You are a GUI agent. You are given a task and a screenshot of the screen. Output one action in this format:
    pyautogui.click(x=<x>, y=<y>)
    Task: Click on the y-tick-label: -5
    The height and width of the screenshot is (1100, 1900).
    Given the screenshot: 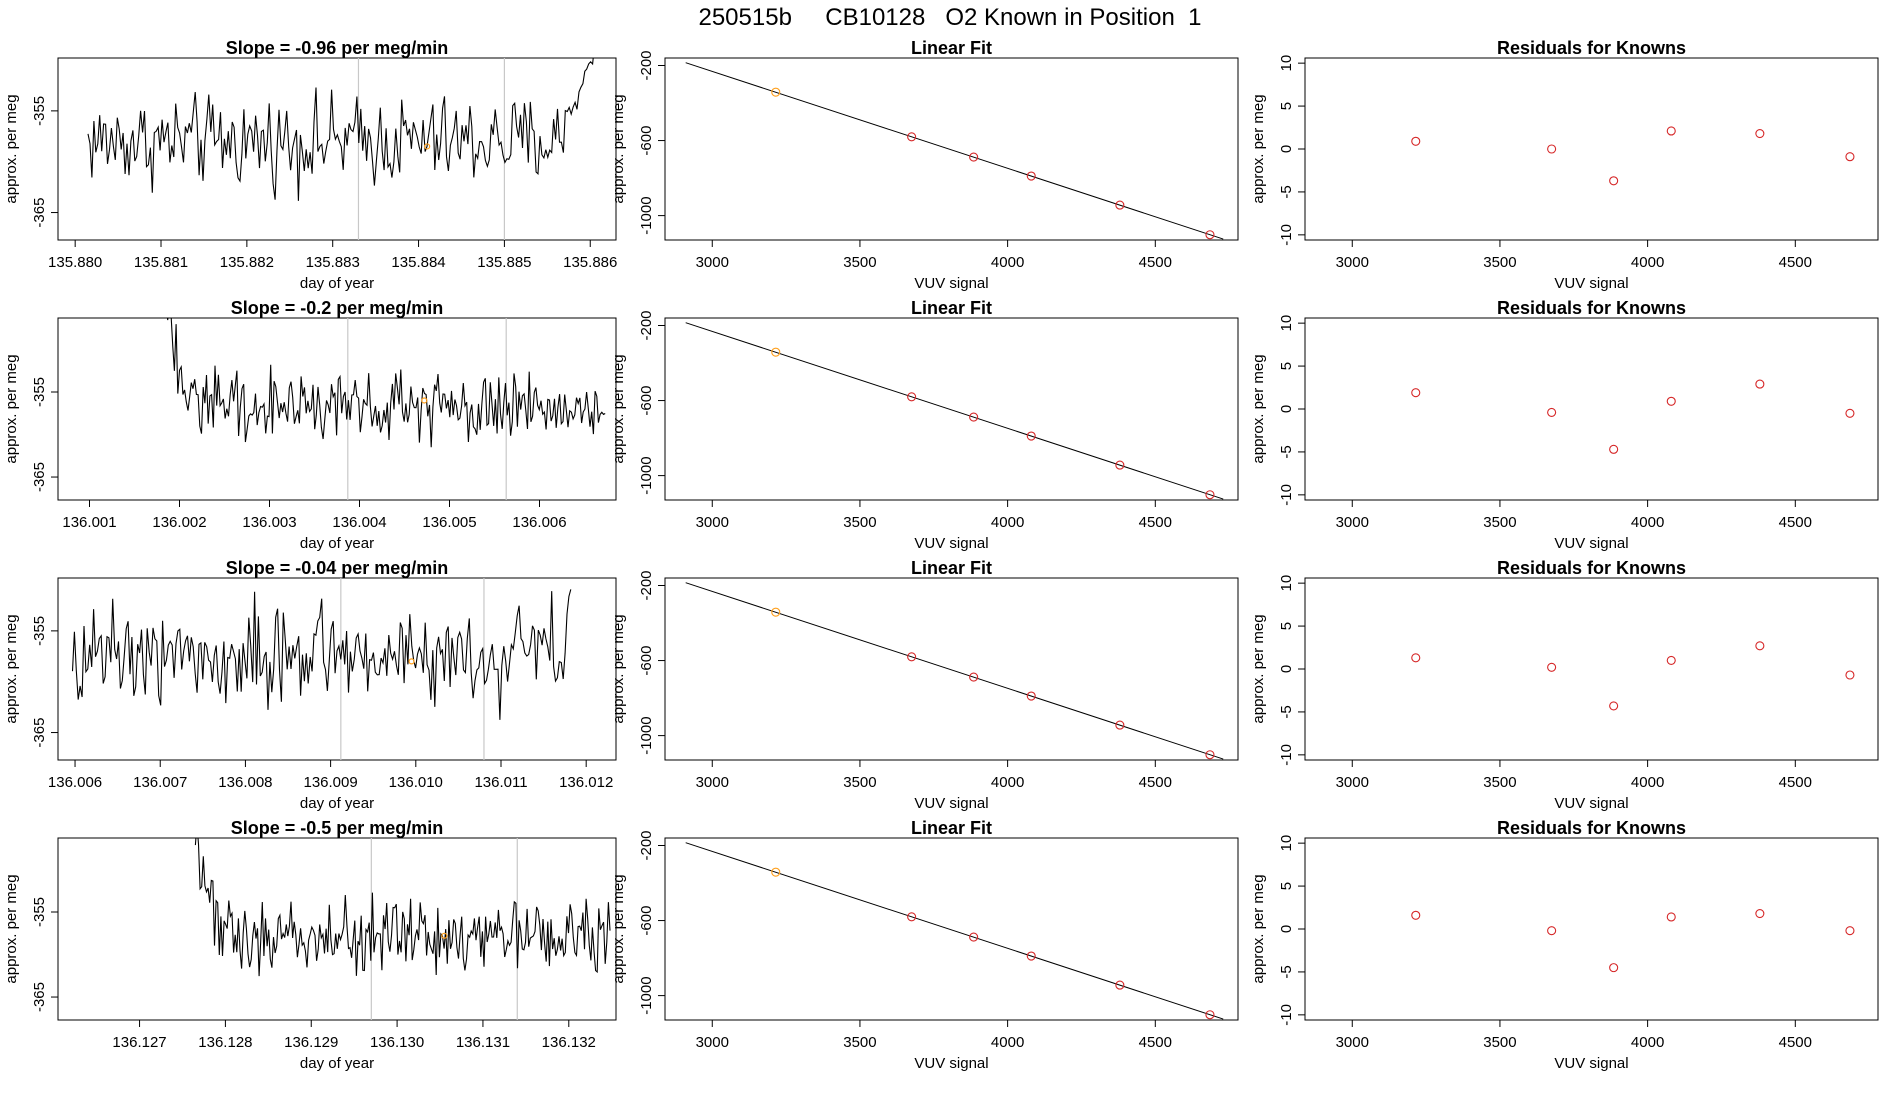 What is the action you would take?
    pyautogui.click(x=1286, y=711)
    